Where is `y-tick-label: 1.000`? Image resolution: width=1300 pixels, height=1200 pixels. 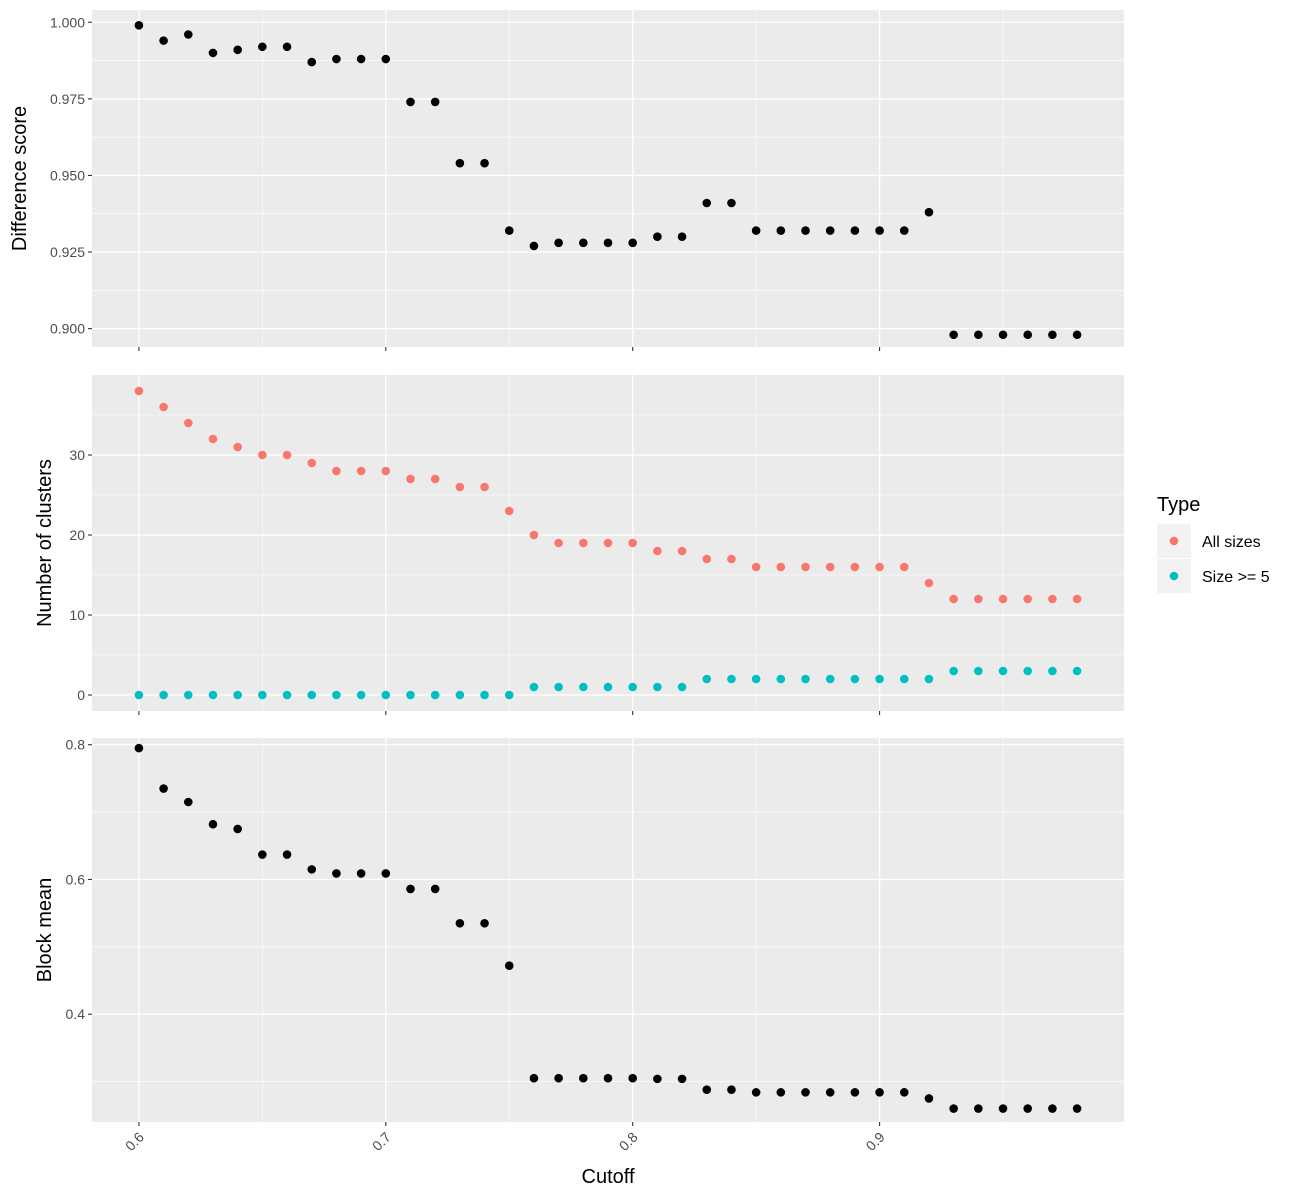
y-tick-label: 1.000 is located at coordinates (67, 22).